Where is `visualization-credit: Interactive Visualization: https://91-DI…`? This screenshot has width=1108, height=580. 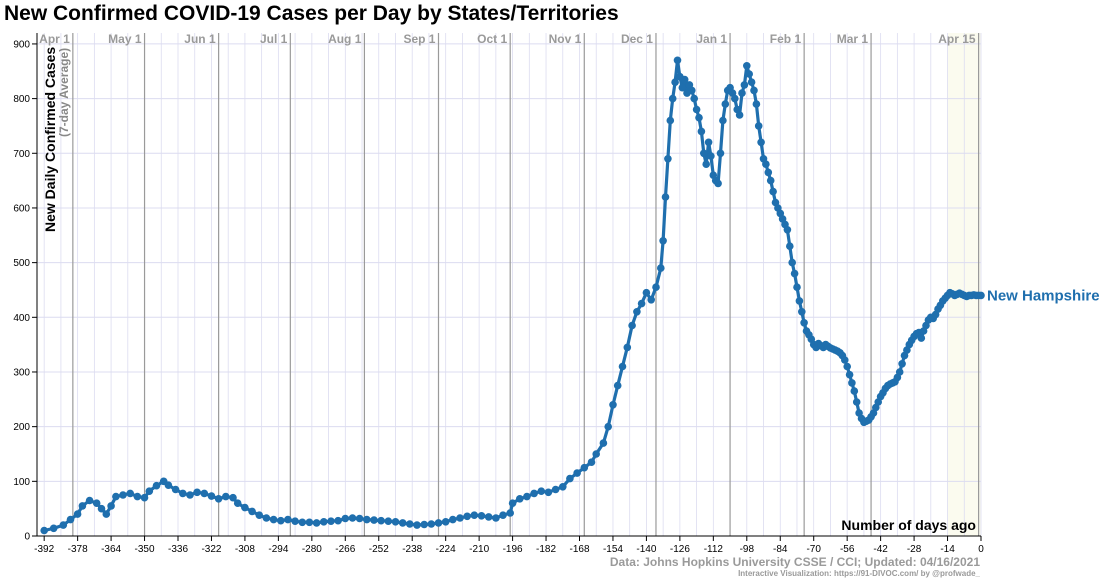 visualization-credit: Interactive Visualization: https://91-DI… is located at coordinates (859, 573).